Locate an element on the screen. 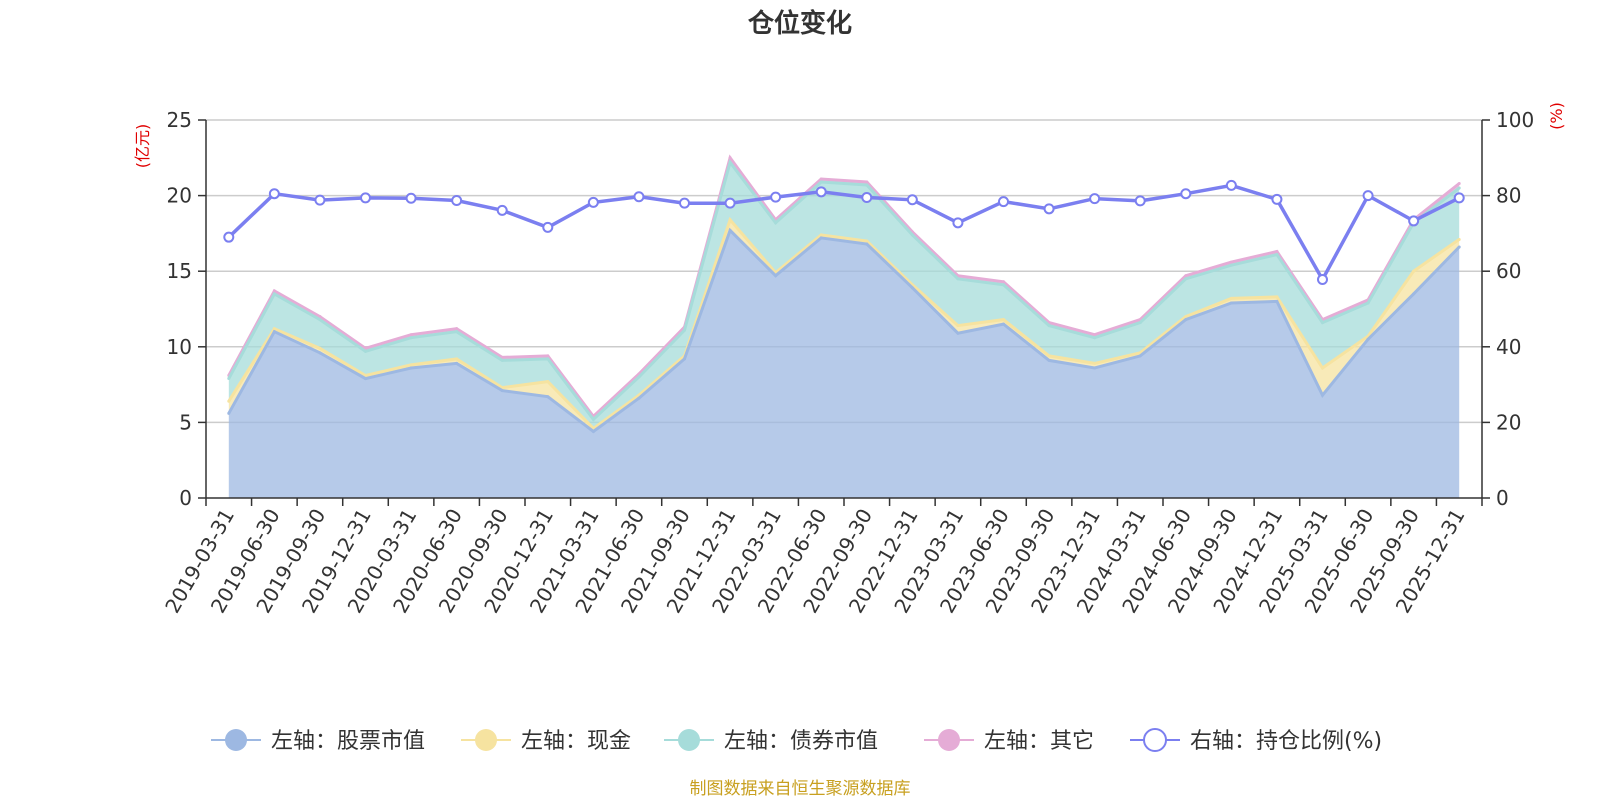 This screenshot has width=1600, height=800. right-tick-label: 40 is located at coordinates (1508, 347).